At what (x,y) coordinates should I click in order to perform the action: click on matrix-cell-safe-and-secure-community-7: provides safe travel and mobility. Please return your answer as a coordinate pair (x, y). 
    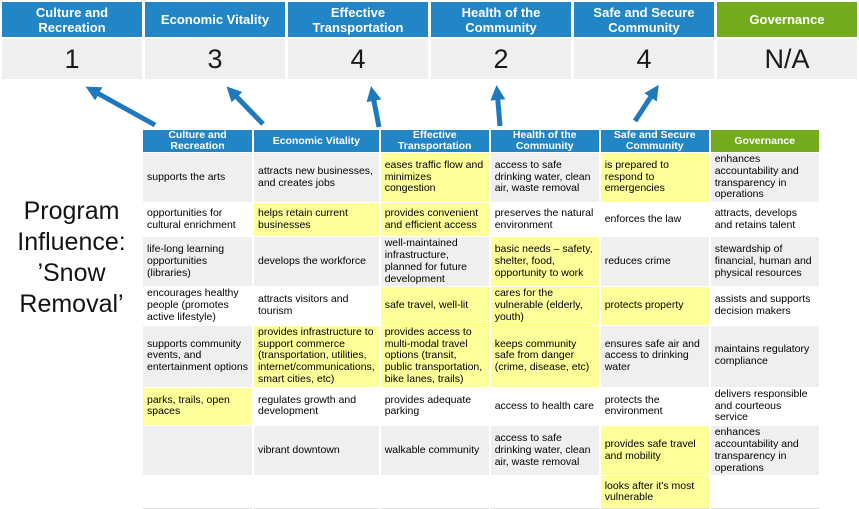
    Looking at the image, I should click on (655, 450).